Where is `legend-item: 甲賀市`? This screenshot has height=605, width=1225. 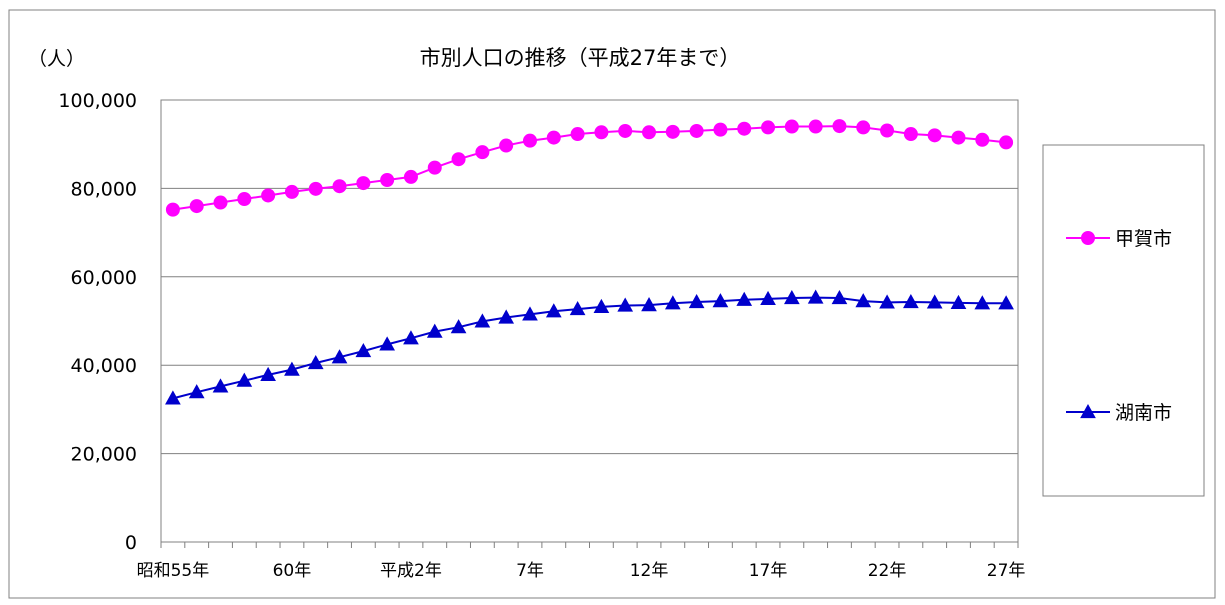
legend-item: 甲賀市 is located at coordinates (1119, 239).